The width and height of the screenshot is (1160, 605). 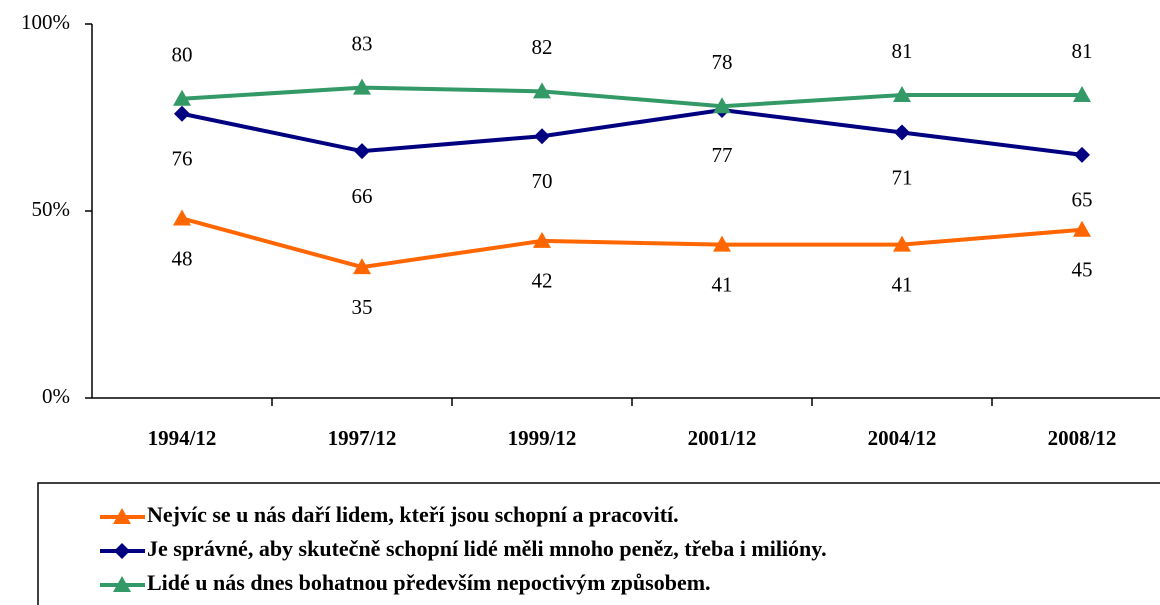 I want to click on data-label: 48, so click(x=182, y=258).